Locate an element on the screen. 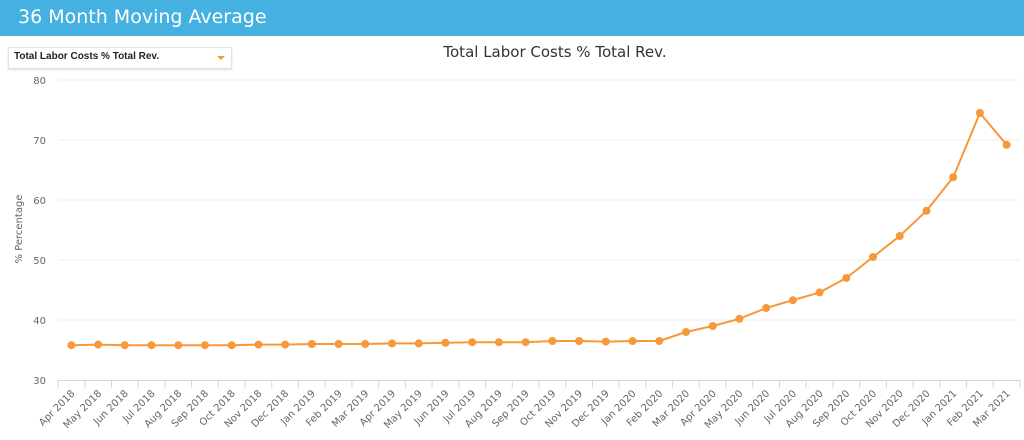 The image size is (1024, 440). metric-select: Total Labor Costs % Total Rev. is located at coordinates (120, 58).